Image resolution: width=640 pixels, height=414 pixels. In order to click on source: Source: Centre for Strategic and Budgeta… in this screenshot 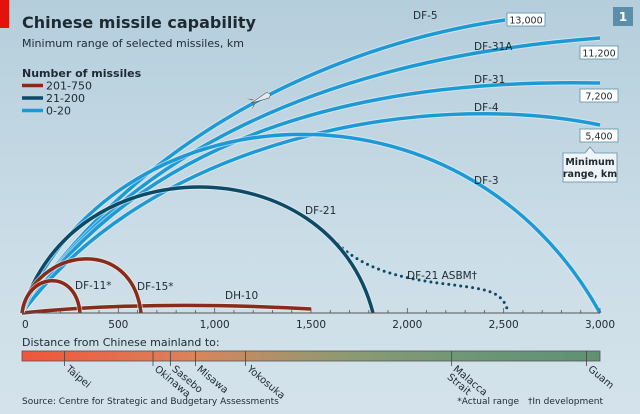, I will do `click(150, 402)`.